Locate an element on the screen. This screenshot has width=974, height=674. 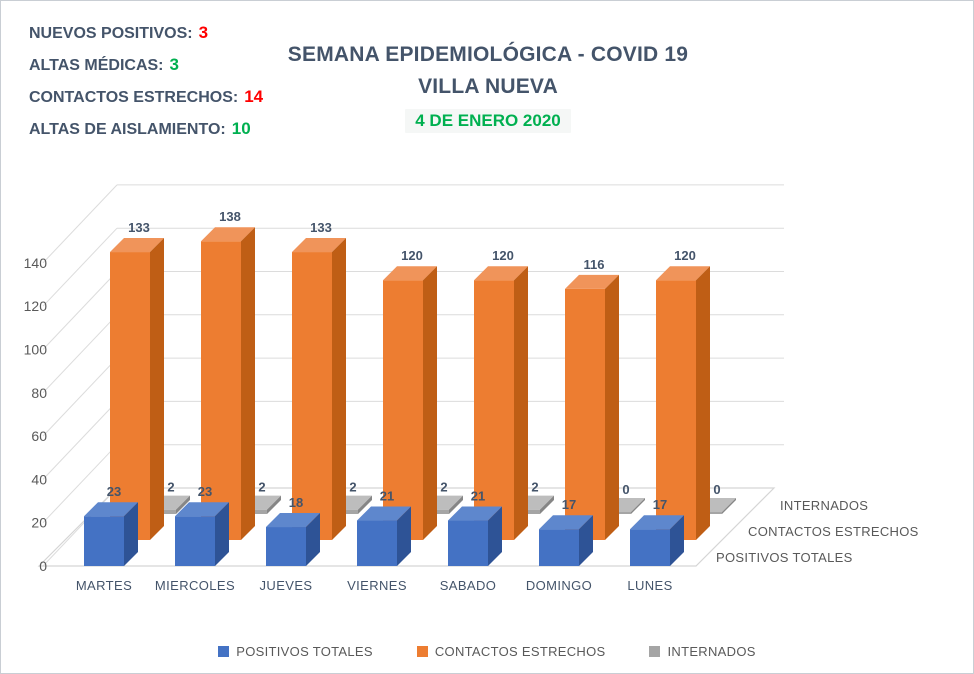
stat-value: 10 is located at coordinates (241, 128).